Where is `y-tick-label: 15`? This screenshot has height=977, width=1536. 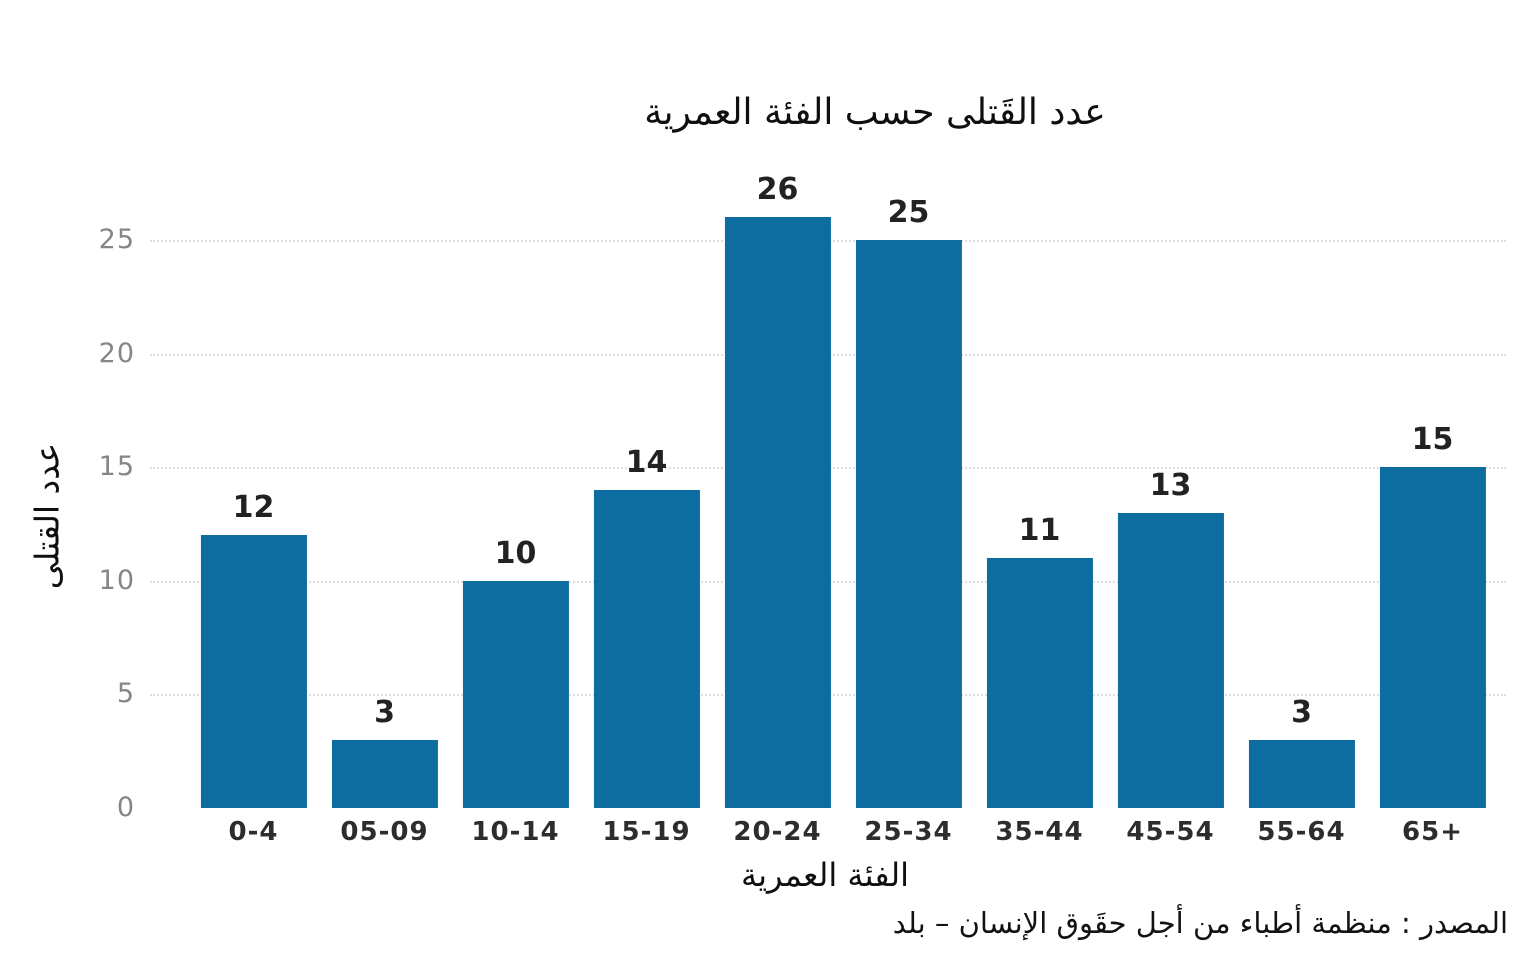
y-tick-label: 15 is located at coordinates (116, 467).